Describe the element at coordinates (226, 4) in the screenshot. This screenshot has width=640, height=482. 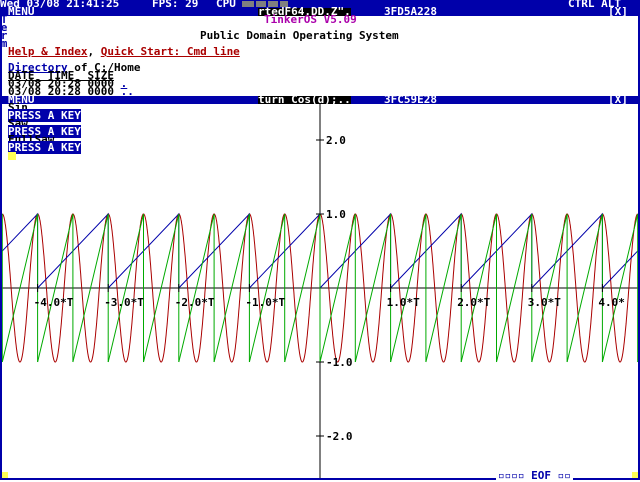
I see `cpu-label: CPU` at that location.